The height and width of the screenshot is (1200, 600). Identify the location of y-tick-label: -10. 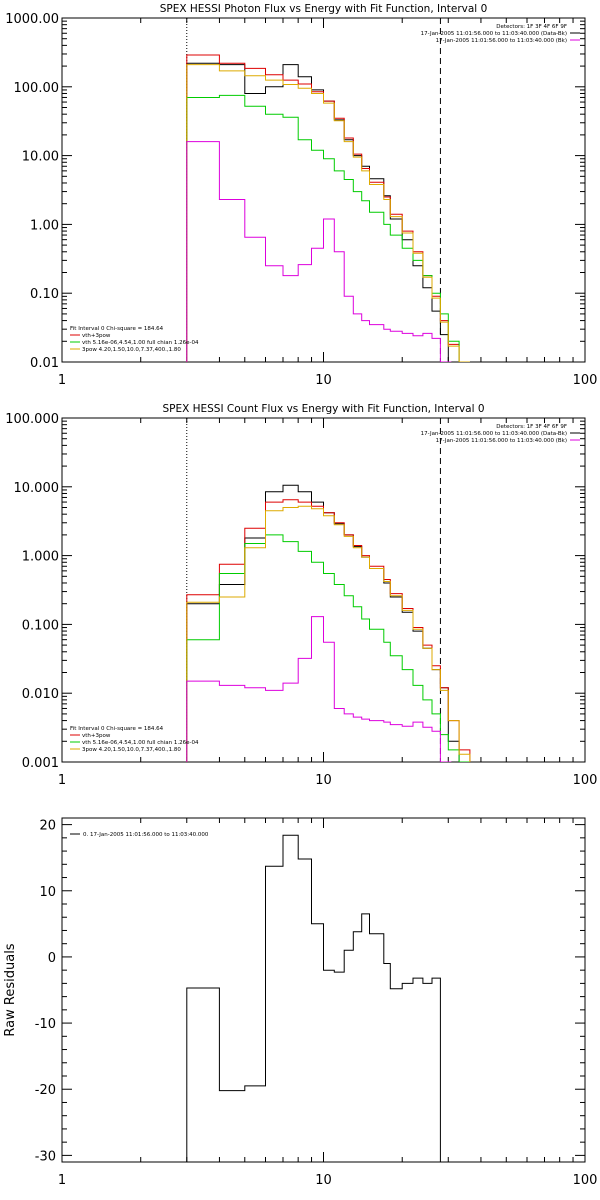
(45, 1024).